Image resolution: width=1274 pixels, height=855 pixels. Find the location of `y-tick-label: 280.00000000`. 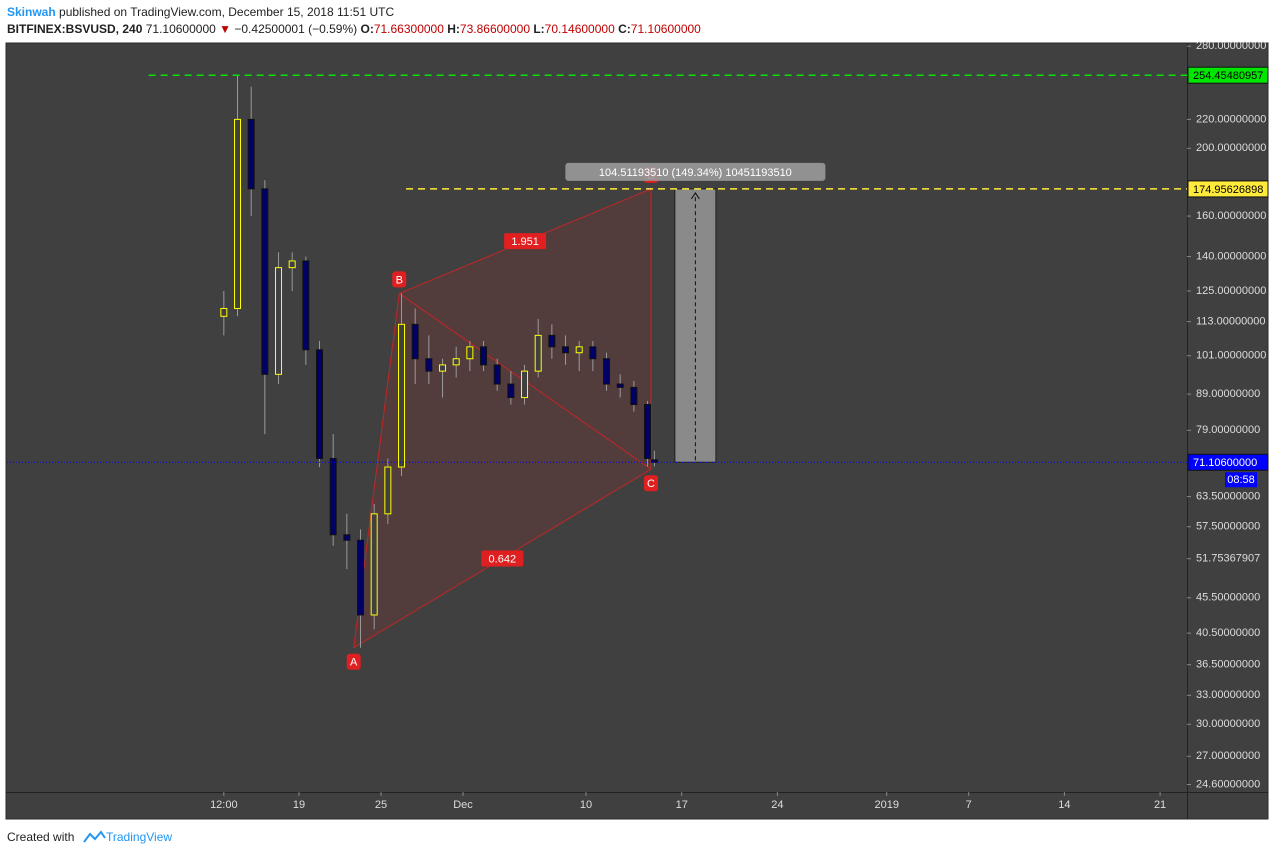

y-tick-label: 280.00000000 is located at coordinates (1231, 46).